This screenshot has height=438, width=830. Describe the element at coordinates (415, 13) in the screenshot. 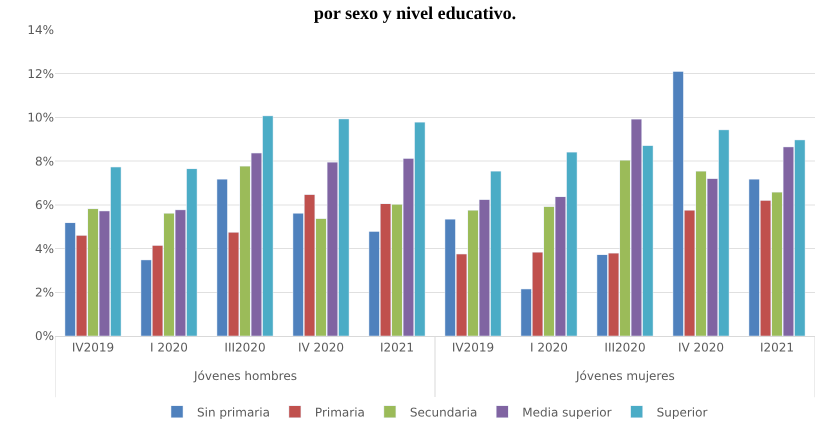

I see `chart-title: por sexo y nivel educativo.` at that location.